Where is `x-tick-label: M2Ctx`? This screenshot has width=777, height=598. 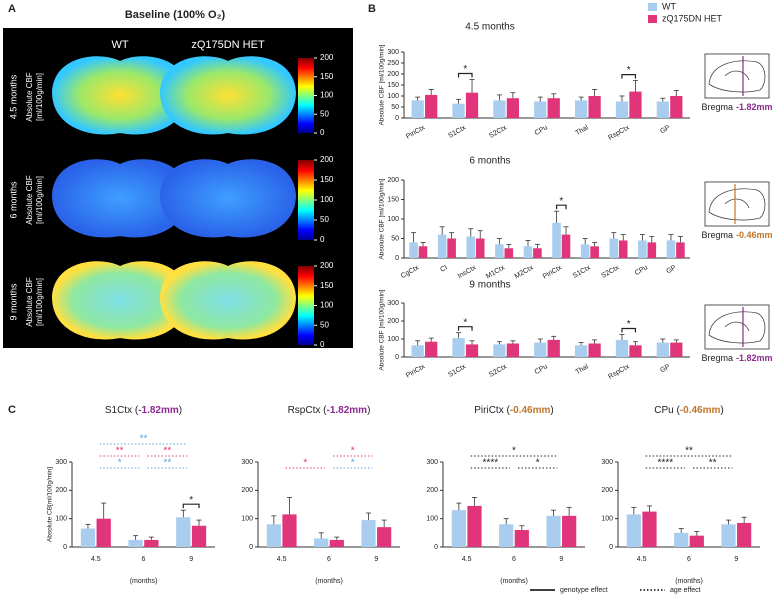
x-tick-label: M2Ctx is located at coordinates (524, 272).